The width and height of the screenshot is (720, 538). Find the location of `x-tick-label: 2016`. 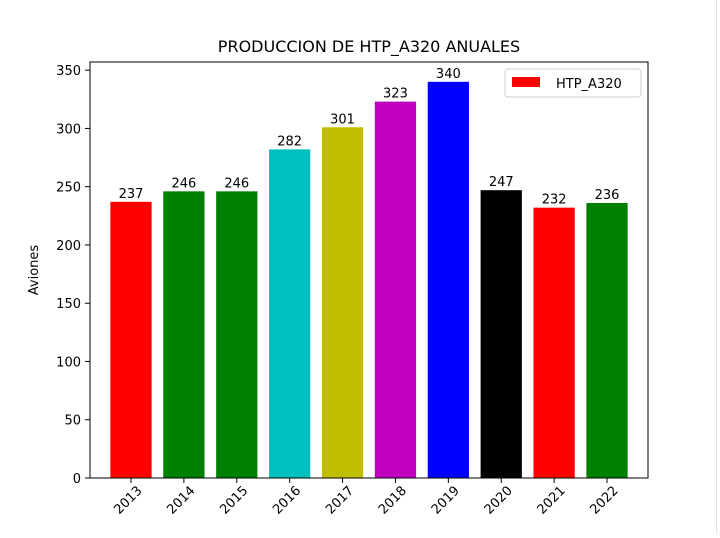

x-tick-label: 2016 is located at coordinates (287, 501).